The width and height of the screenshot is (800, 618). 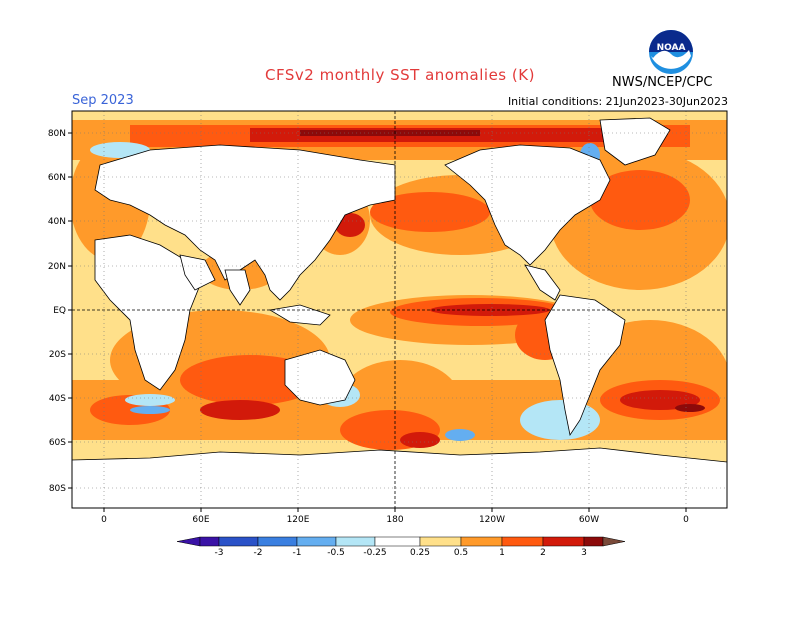 What do you see at coordinates (662, 82) in the screenshot?
I see `organization-label: NWS/NCEP/CPC` at bounding box center [662, 82].